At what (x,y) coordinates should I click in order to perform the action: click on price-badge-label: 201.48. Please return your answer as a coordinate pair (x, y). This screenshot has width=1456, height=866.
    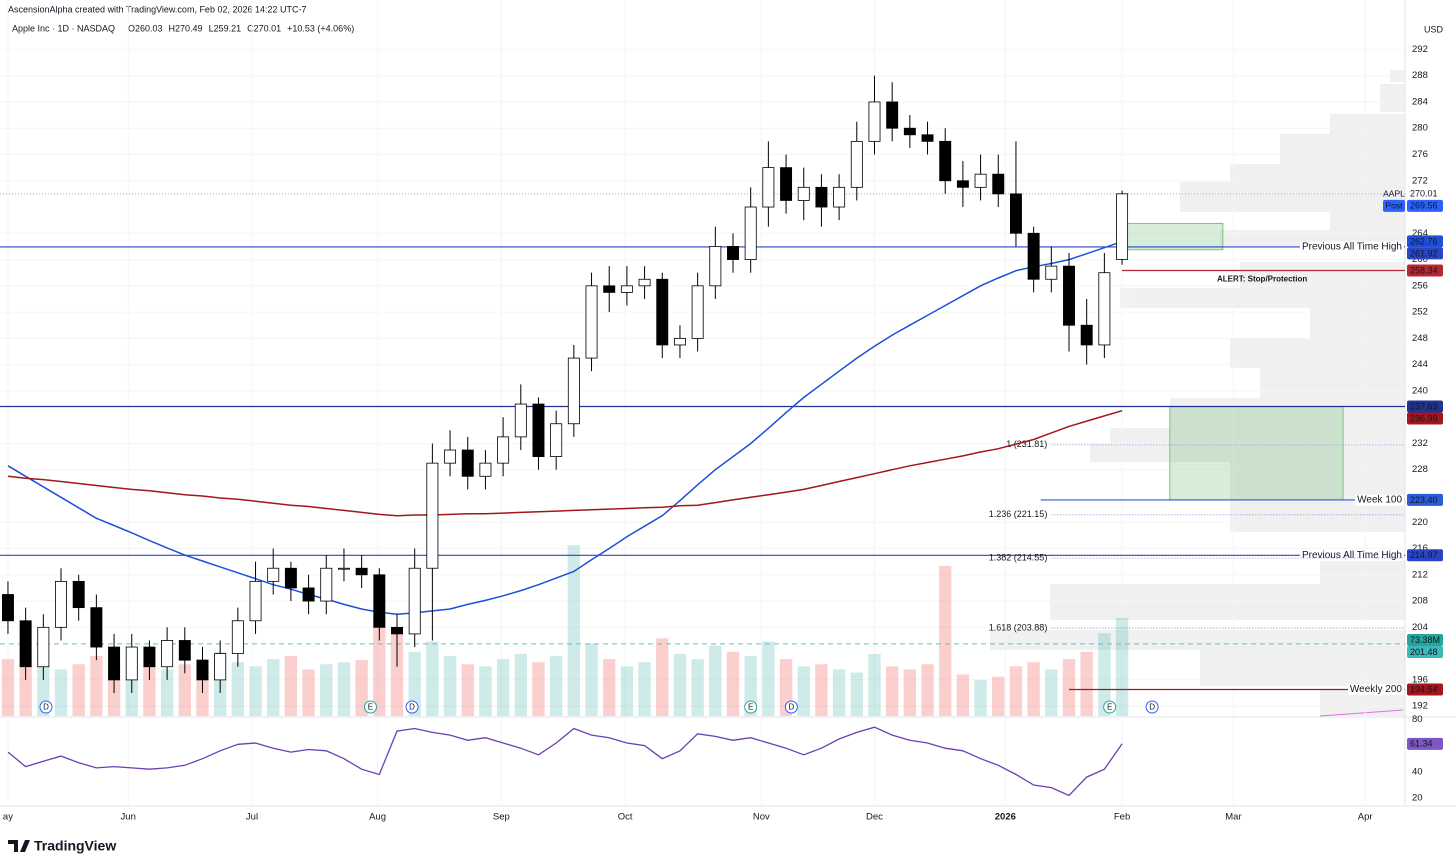
    Looking at the image, I should click on (1424, 652).